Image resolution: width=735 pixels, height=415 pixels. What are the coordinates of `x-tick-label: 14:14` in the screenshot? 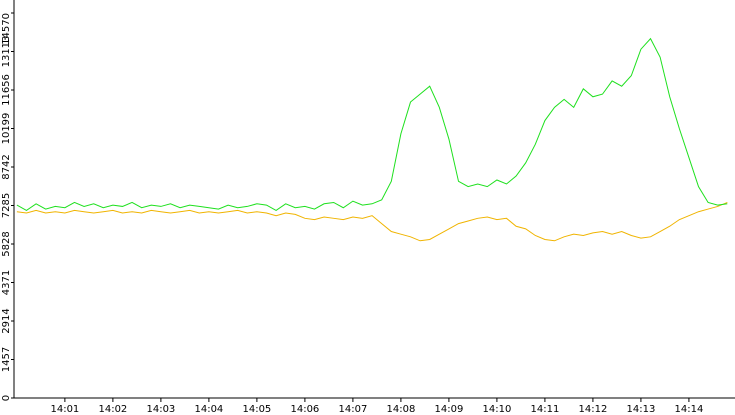 It's located at (689, 409).